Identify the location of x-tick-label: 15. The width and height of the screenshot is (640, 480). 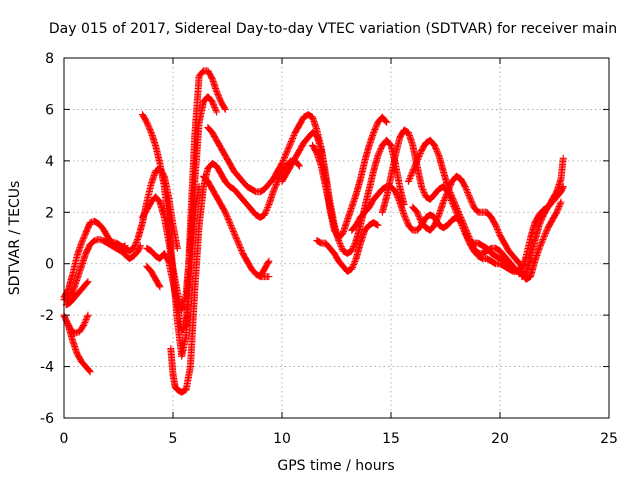
(391, 439).